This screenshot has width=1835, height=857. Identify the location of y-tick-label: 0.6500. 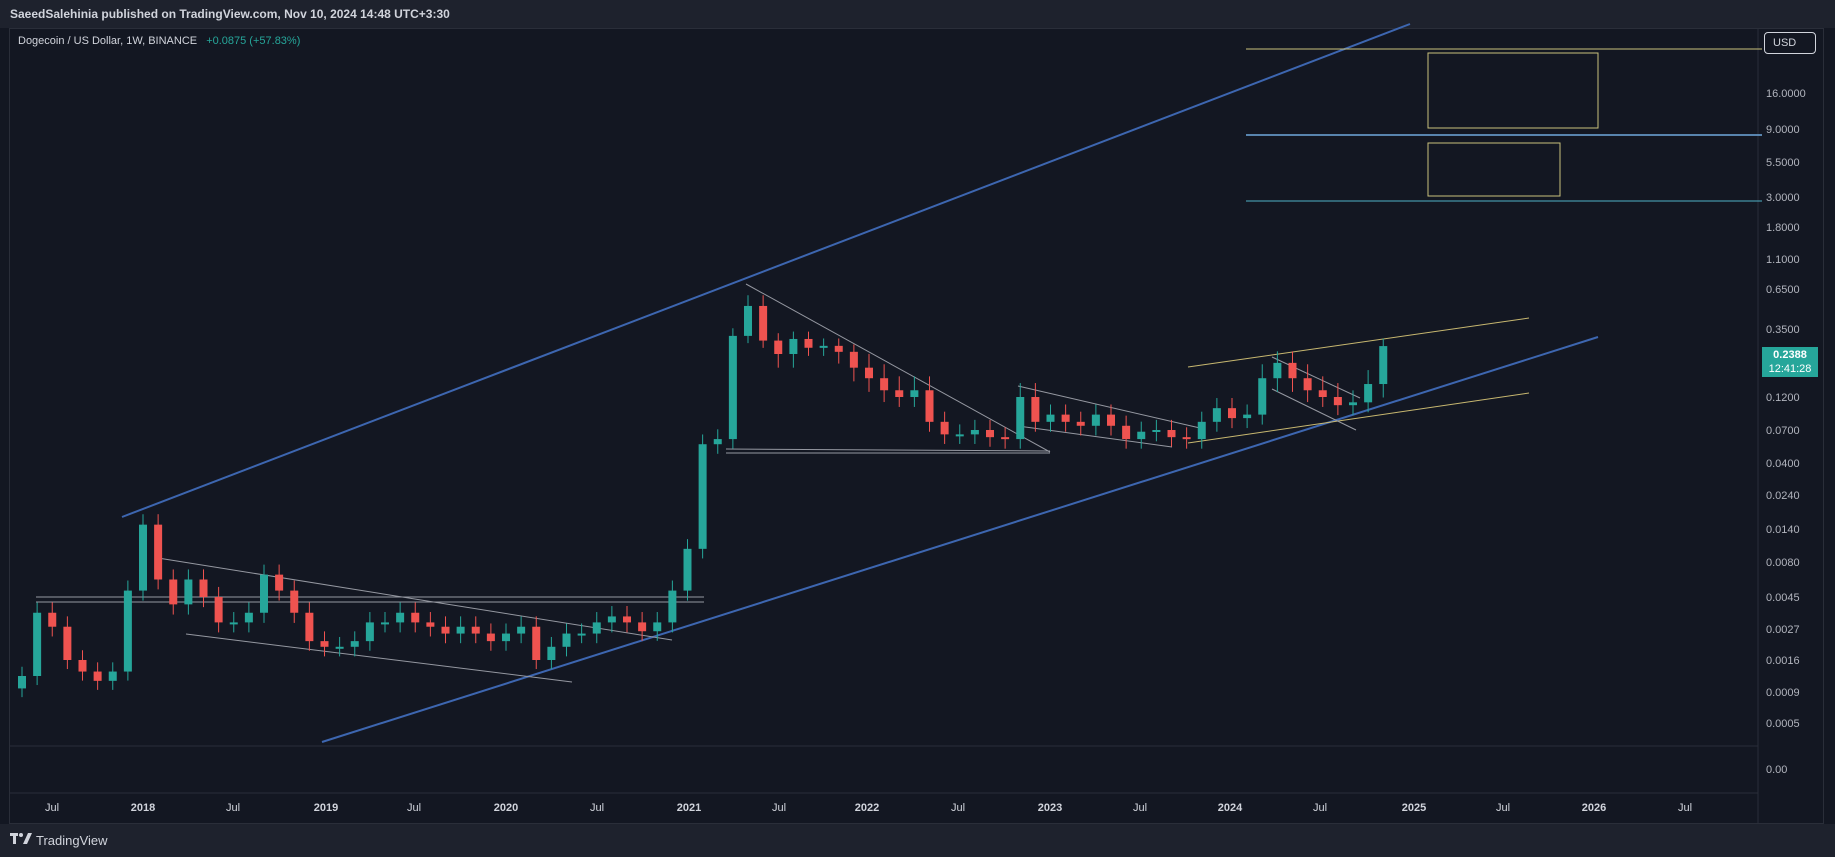
(1783, 290).